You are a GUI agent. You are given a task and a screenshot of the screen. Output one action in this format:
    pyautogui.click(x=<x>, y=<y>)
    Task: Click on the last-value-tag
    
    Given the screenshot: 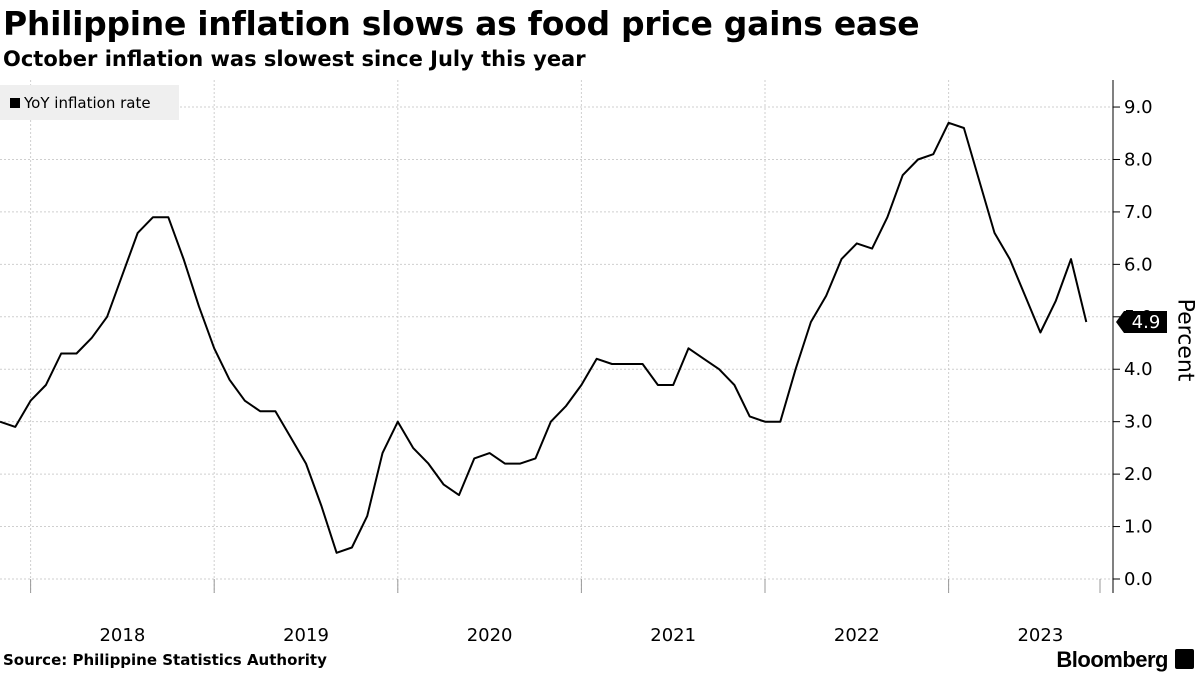 What is the action you would take?
    pyautogui.click(x=1141, y=322)
    